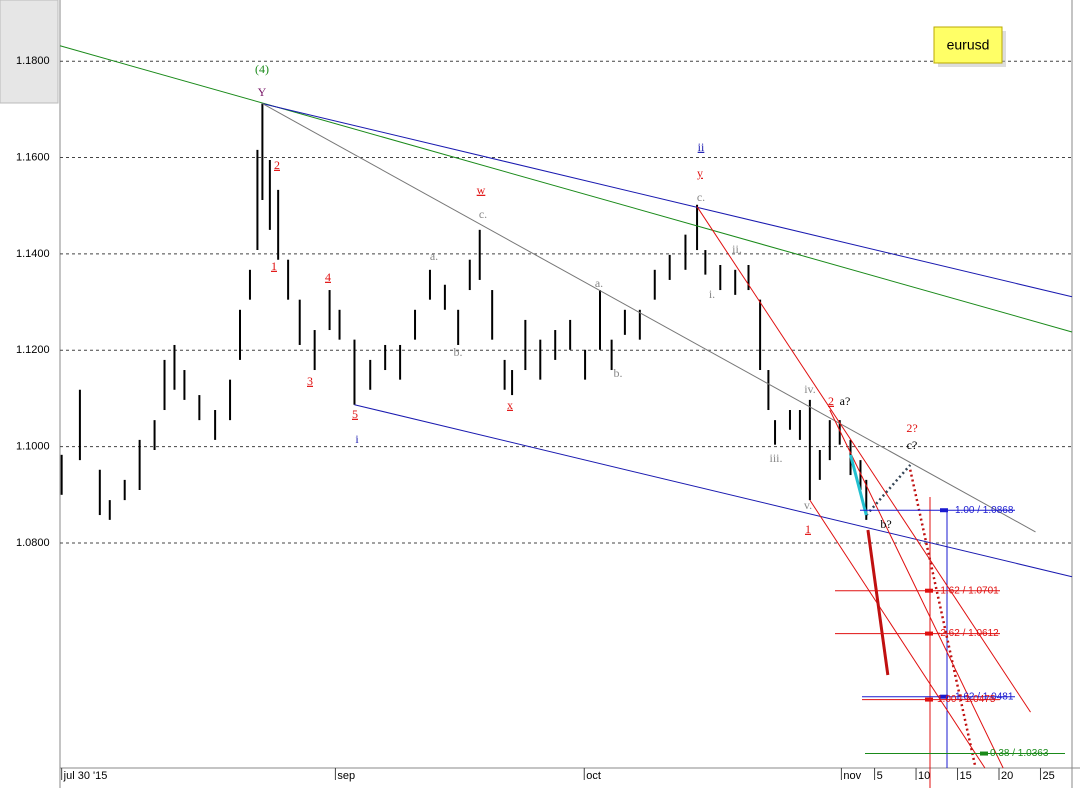  Describe the element at coordinates (880, 776) in the screenshot. I see `x-tick-label: 5` at that location.